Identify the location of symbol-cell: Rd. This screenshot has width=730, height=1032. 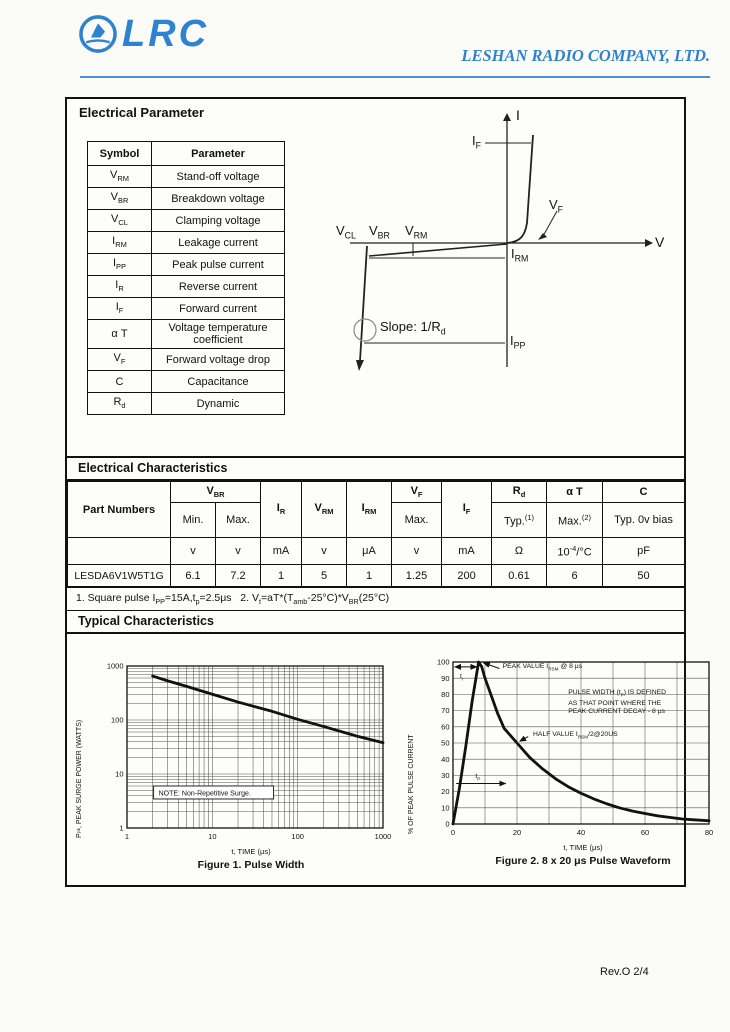
(119, 403).